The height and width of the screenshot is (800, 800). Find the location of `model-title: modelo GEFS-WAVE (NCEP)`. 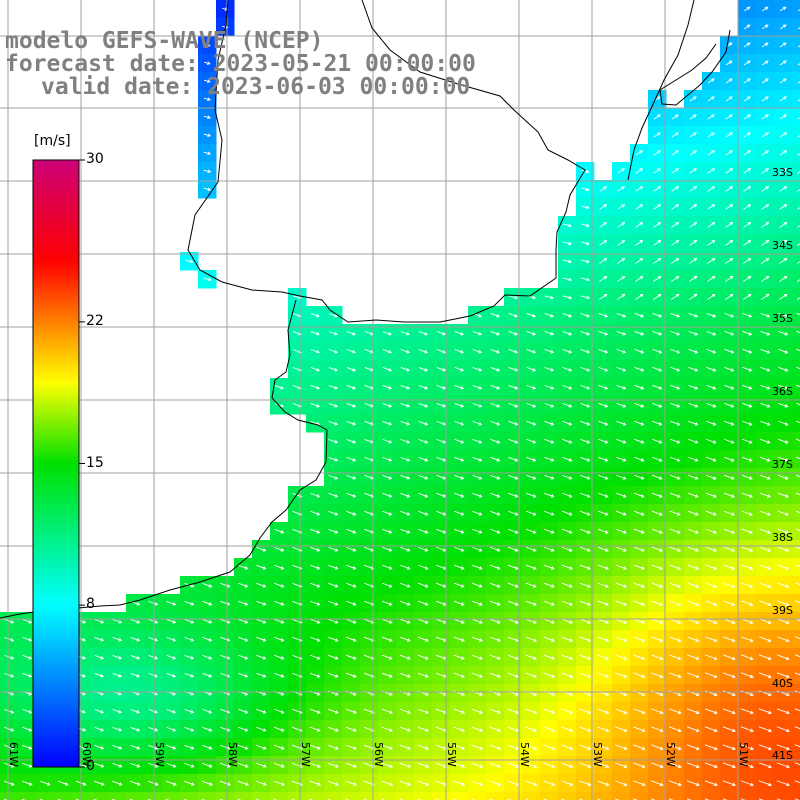

model-title: modelo GEFS-WAVE (NCEP) is located at coordinates (164, 41).